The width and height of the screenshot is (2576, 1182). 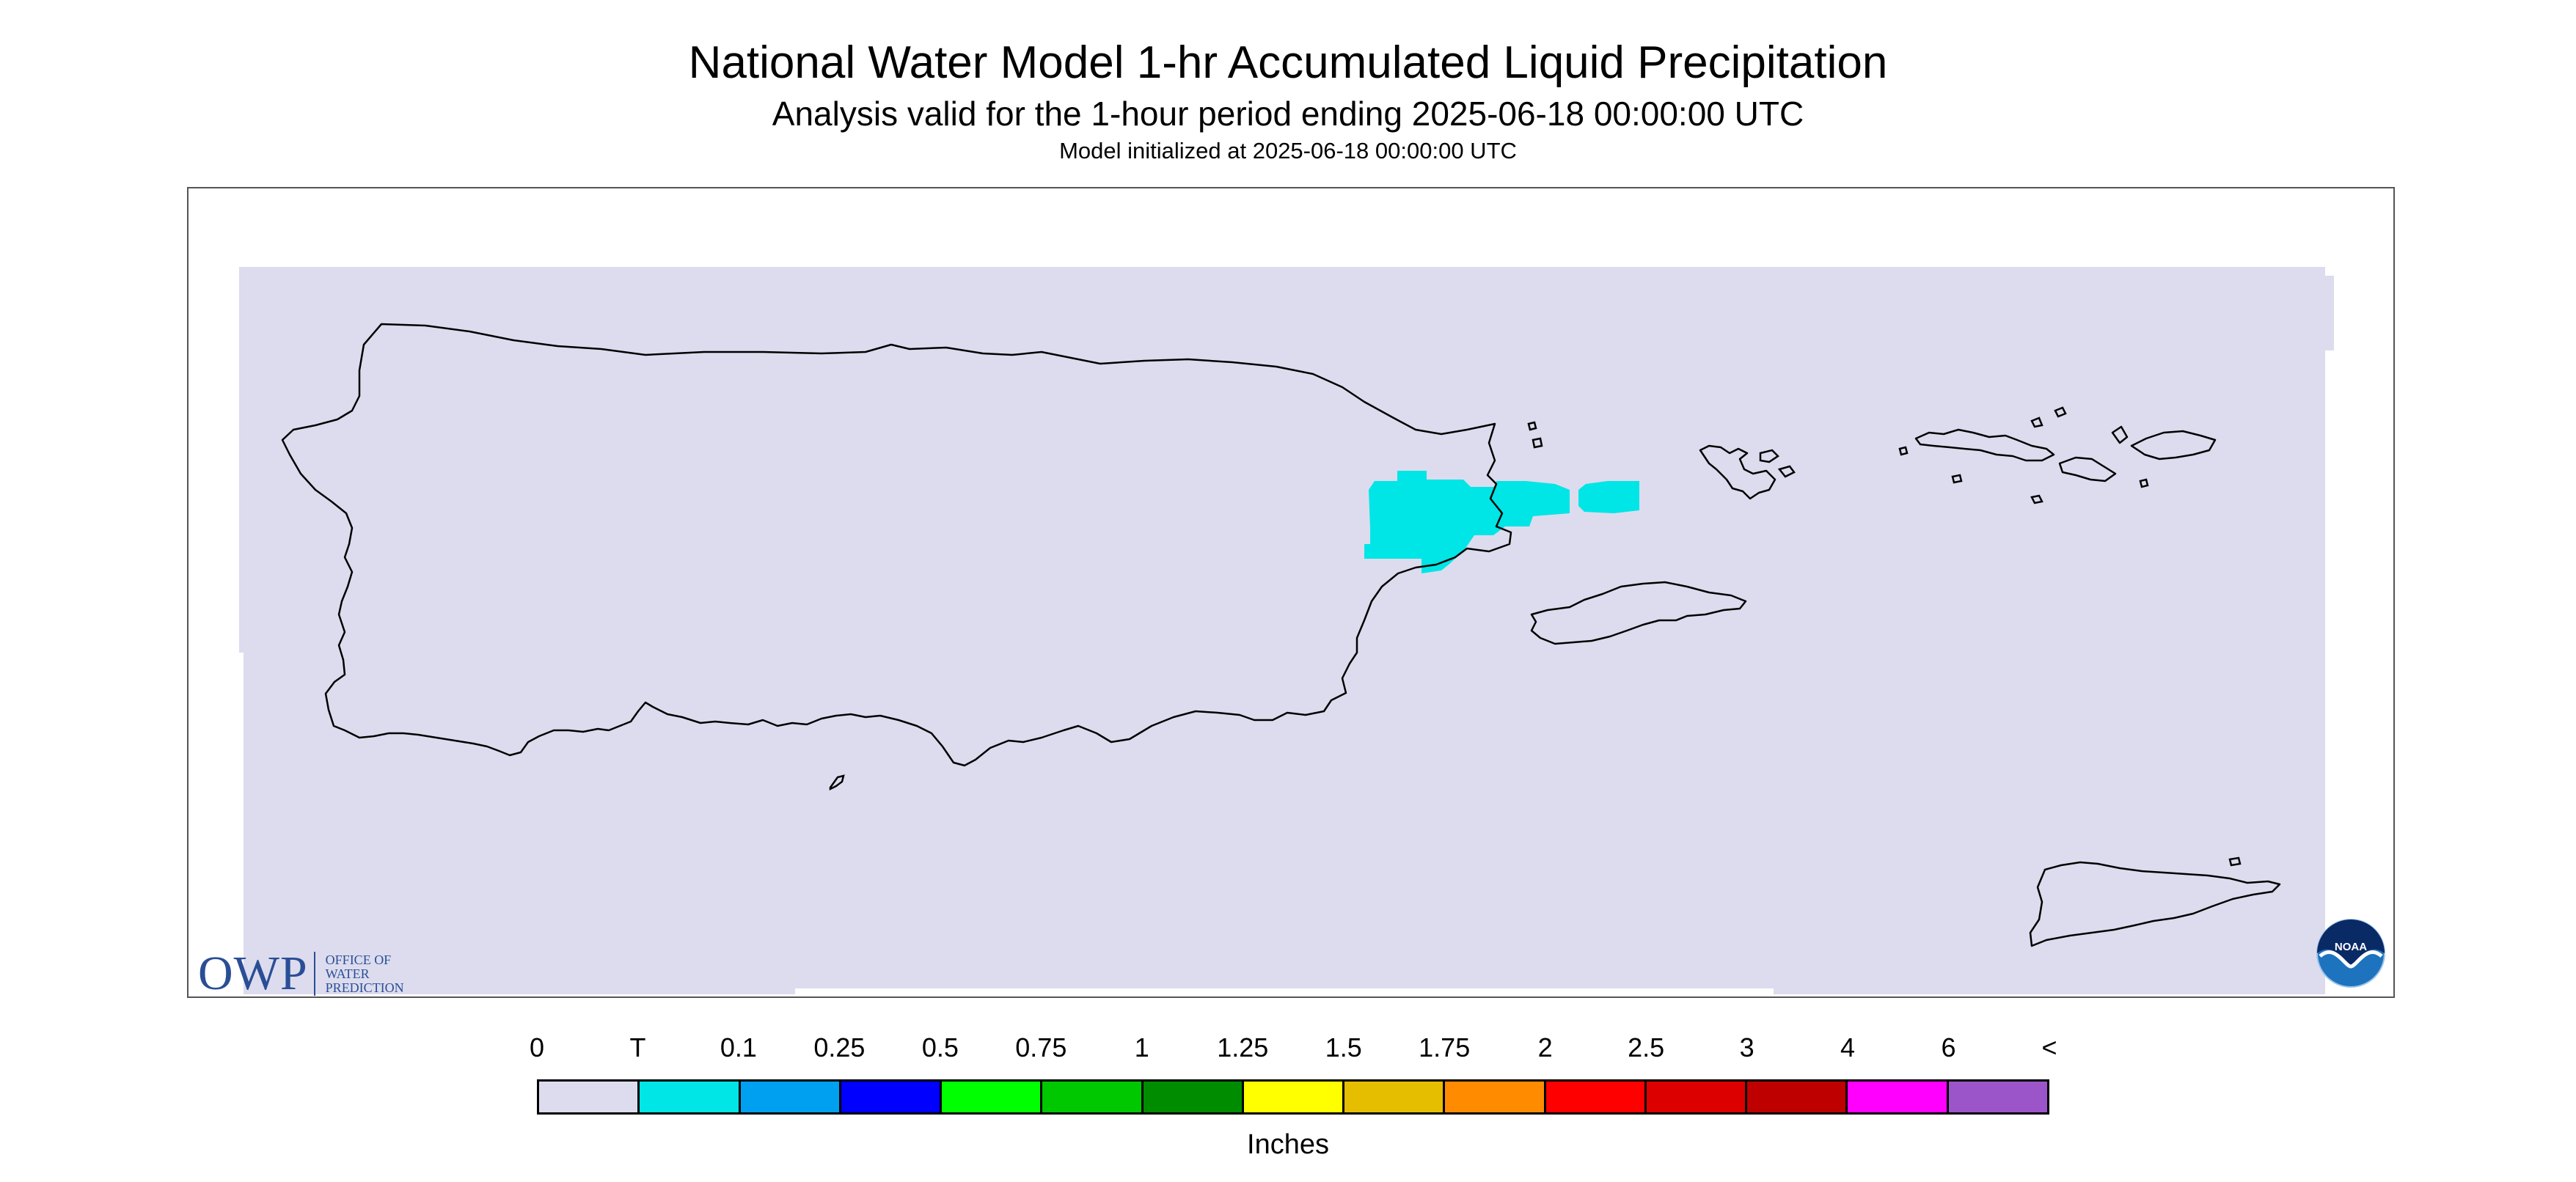 I want to click on owp-logo-text: OFFICE OF WATER PREDICTION, so click(x=364, y=973).